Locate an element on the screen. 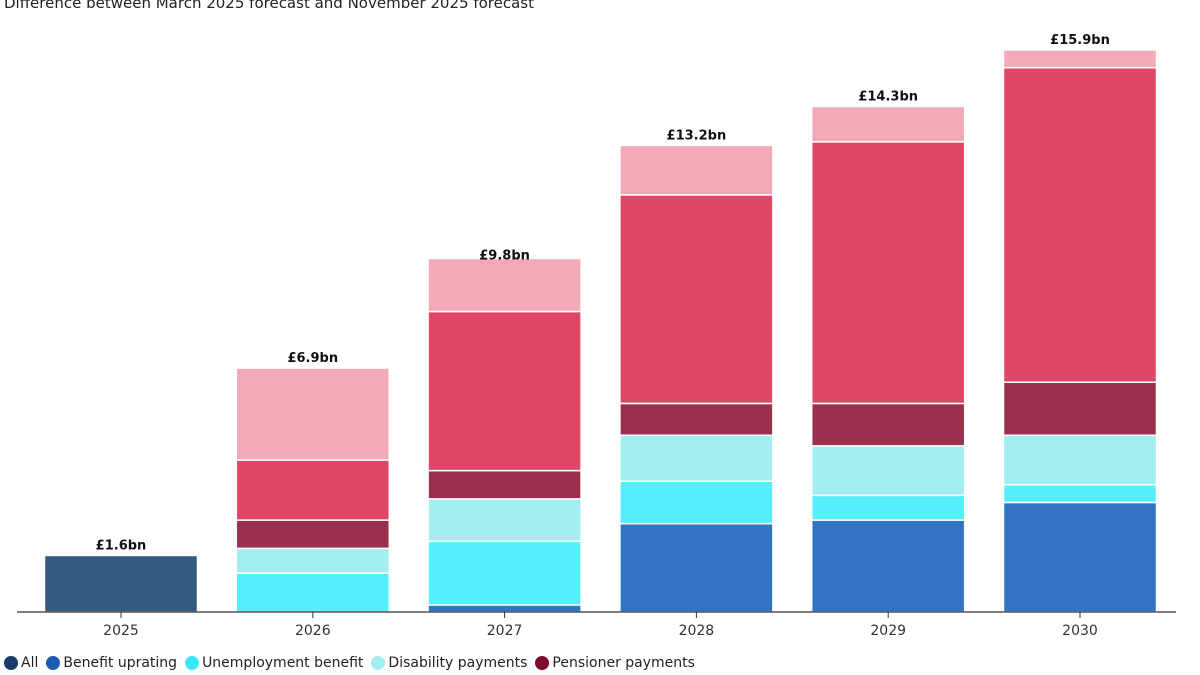  legend-item: All is located at coordinates (21, 663).